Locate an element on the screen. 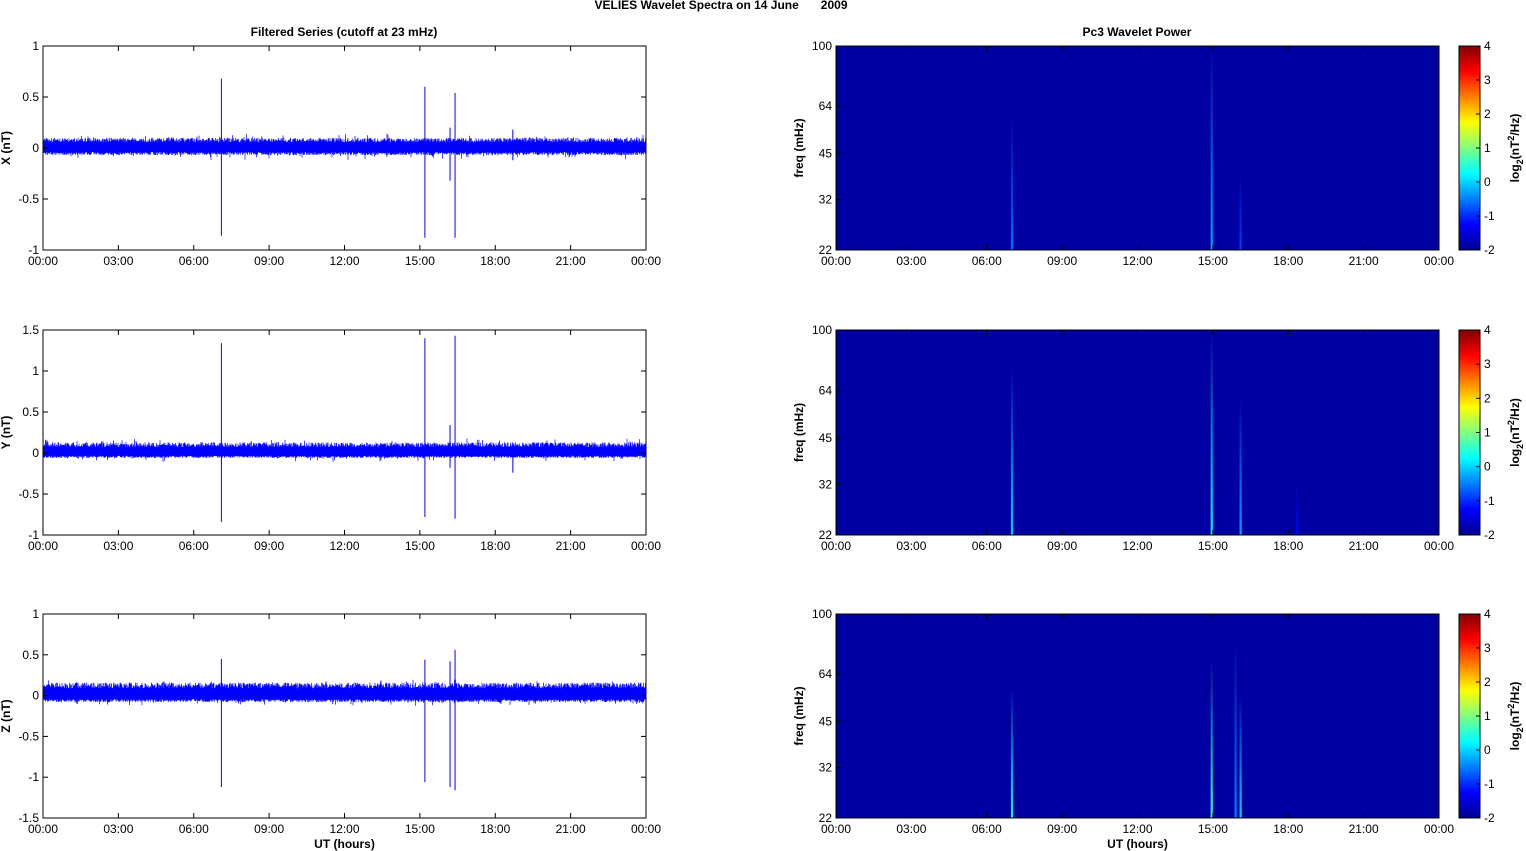 The image size is (1526, 851). y-tick-label: 1.5 is located at coordinates (30, 330).